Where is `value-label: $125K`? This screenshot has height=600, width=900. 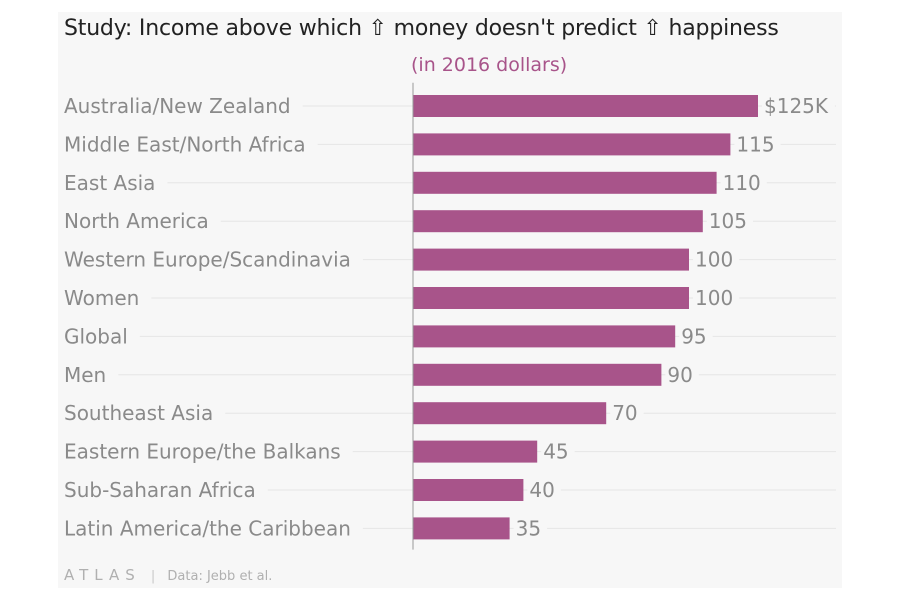 value-label: $125K is located at coordinates (796, 106).